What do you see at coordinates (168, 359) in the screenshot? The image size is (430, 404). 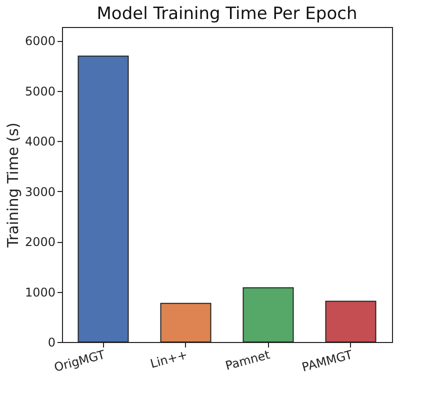 I see `x-tick-label: Lin++` at bounding box center [168, 359].